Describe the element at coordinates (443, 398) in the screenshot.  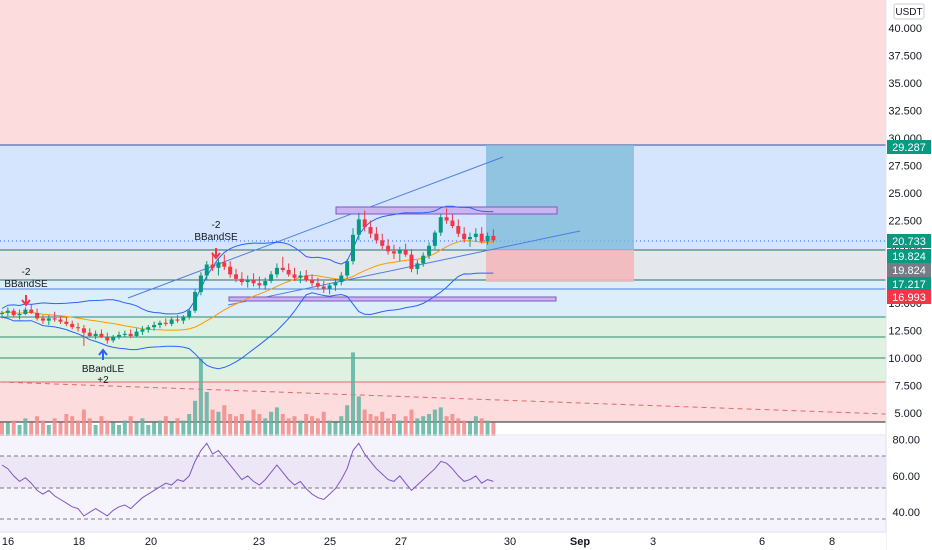
I see `dashed-trend-line` at that location.